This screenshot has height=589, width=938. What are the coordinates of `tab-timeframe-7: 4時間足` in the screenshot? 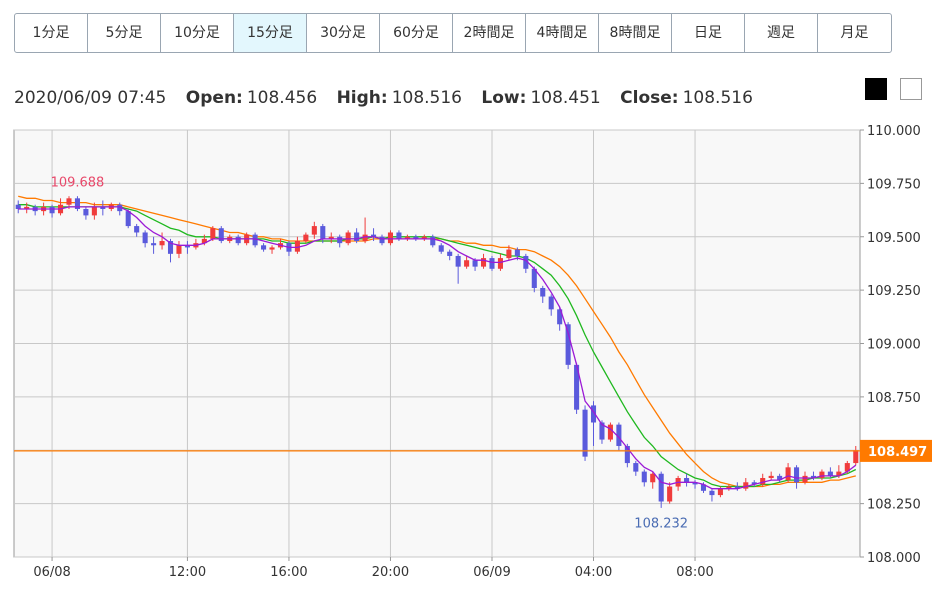 It's located at (562, 33).